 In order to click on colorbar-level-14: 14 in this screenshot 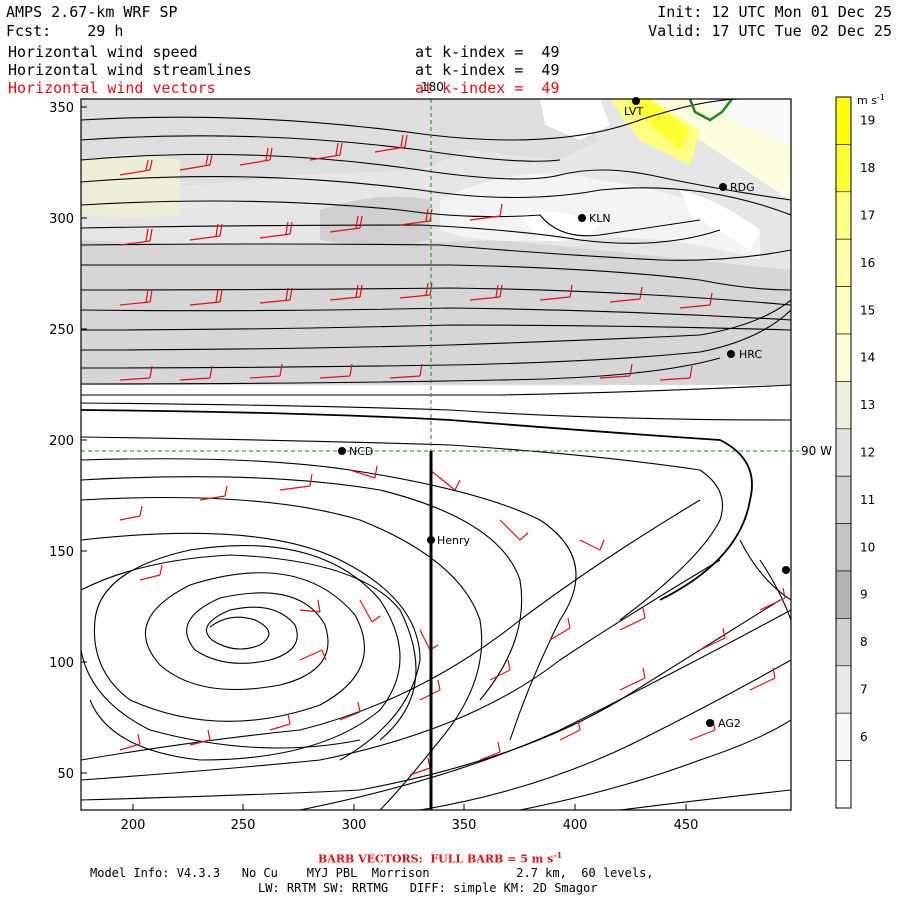, I will do `click(867, 358)`.